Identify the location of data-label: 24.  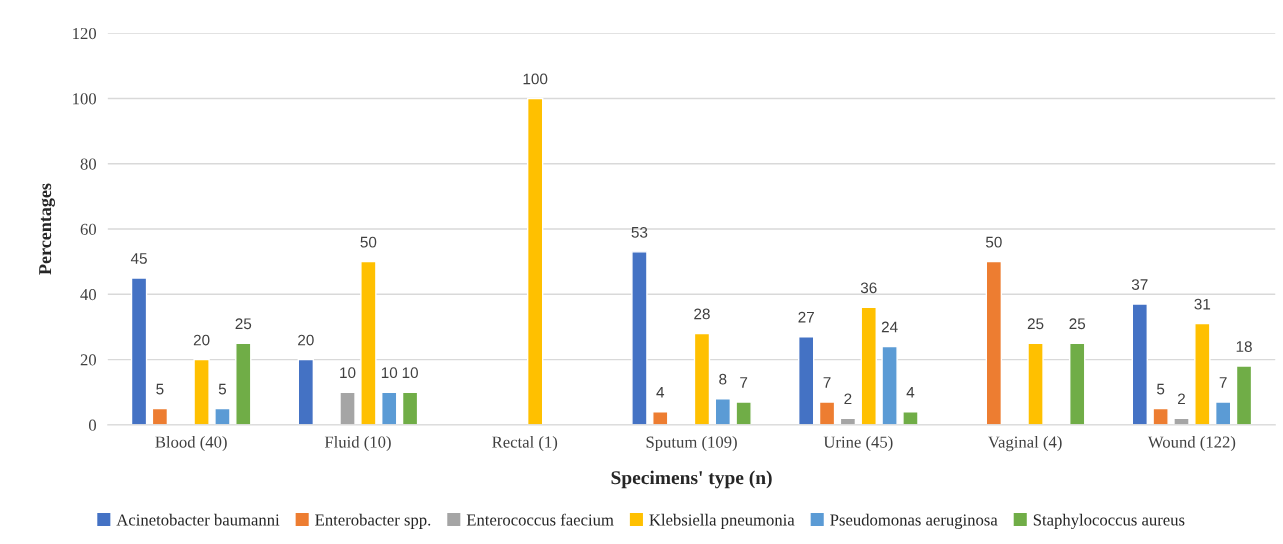
(889, 327).